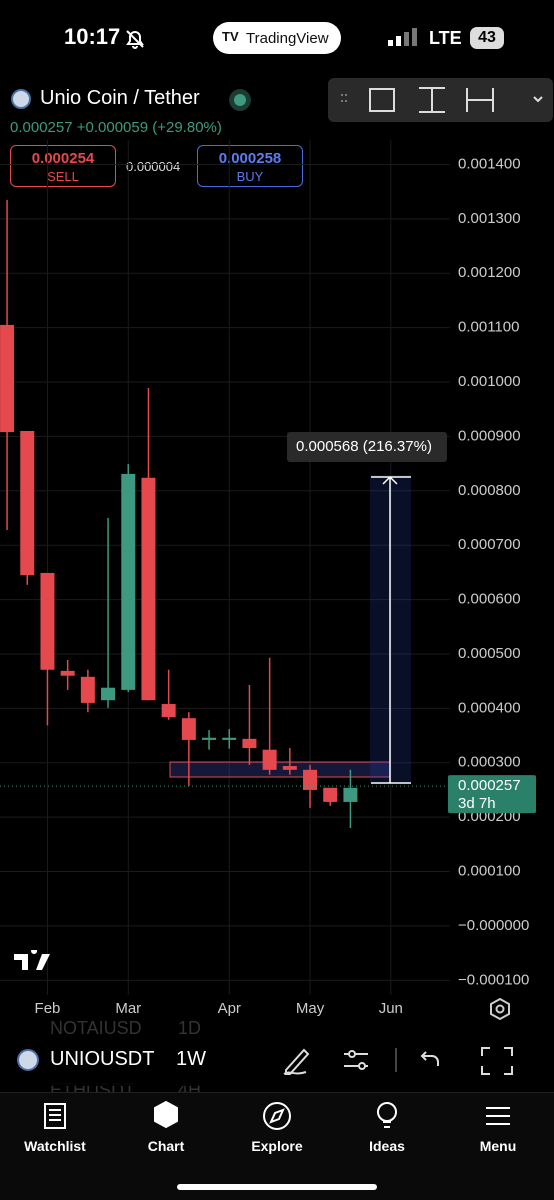 The width and height of the screenshot is (554, 1200). What do you see at coordinates (493, 925) in the screenshot?
I see `y-tick-label: −0.000000` at bounding box center [493, 925].